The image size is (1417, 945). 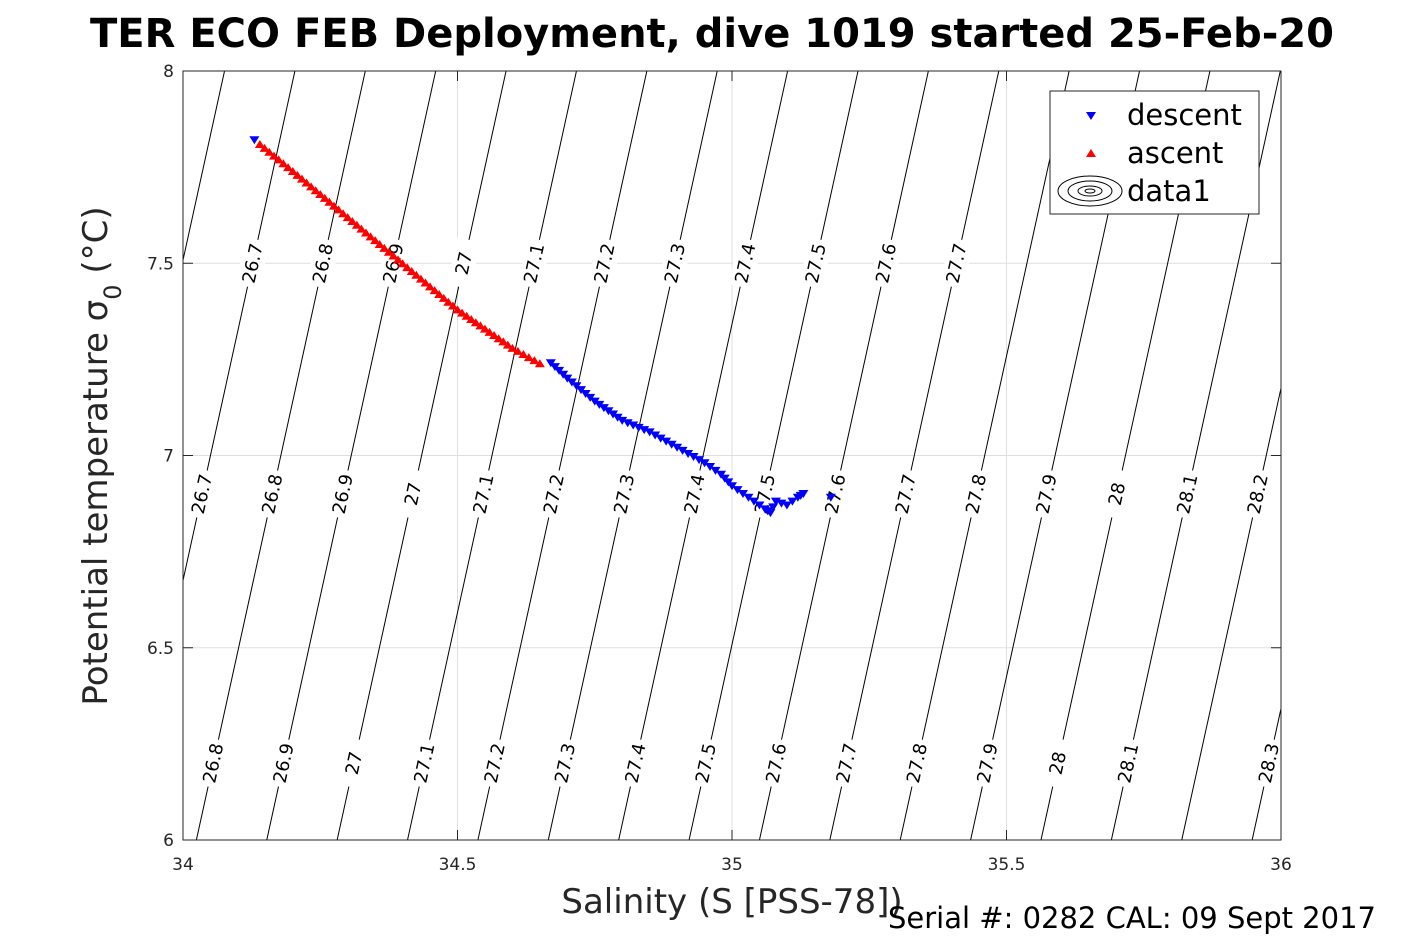 What do you see at coordinates (160, 649) in the screenshot?
I see `y-tick-label: 6.5` at bounding box center [160, 649].